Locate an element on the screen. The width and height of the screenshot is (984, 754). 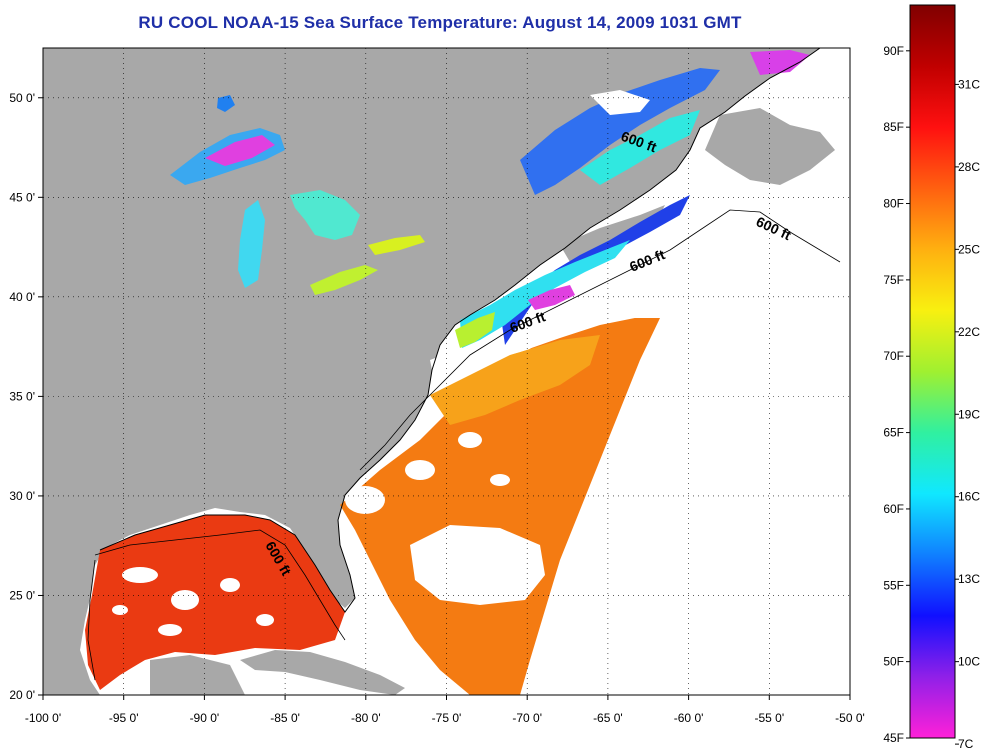
y-tick-label: 30 0' is located at coordinates (22, 496).